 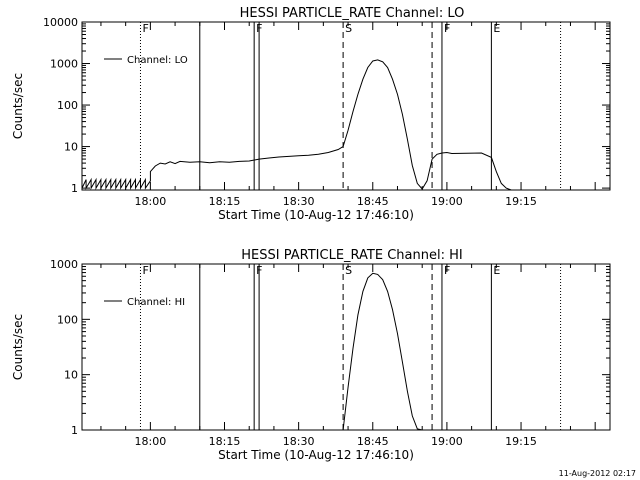 What do you see at coordinates (351, 255) in the screenshot?
I see `chart-title: HESSI PARTICLE_RATE Channel: HI` at bounding box center [351, 255].